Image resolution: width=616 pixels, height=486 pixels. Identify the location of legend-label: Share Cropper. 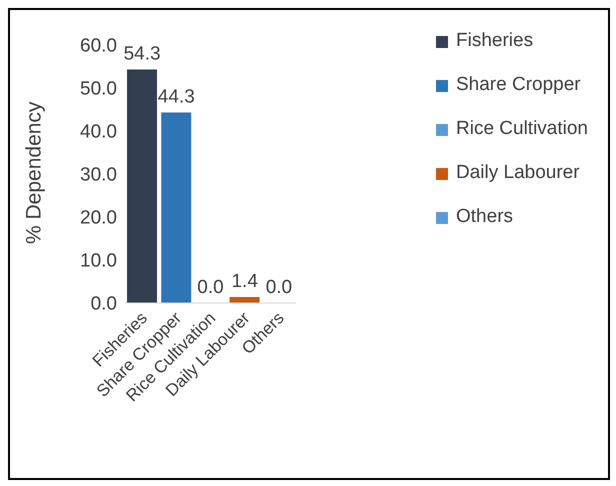
(518, 84).